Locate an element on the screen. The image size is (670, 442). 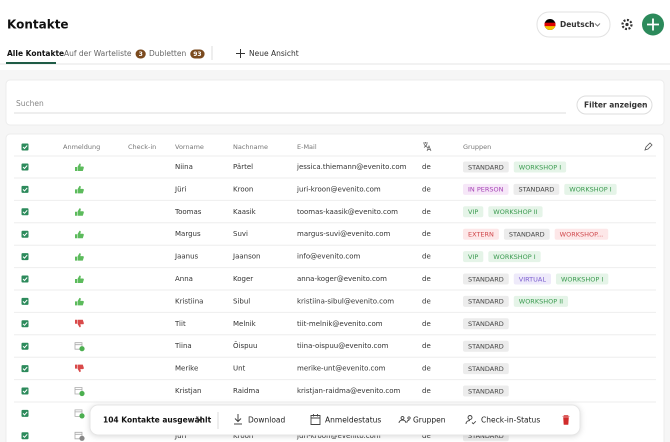
tab: Alle Kontakte is located at coordinates (35, 53).